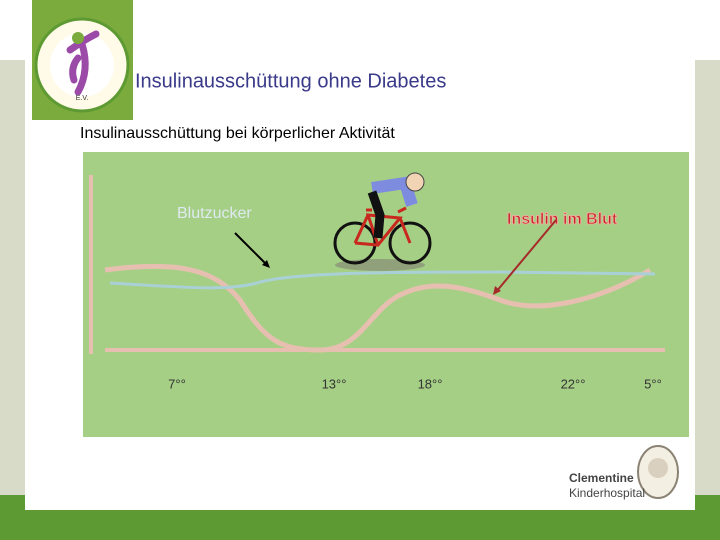 This screenshot has height=540, width=720. What do you see at coordinates (251, 249) in the screenshot?
I see `arrow-blood-sugar` at bounding box center [251, 249].